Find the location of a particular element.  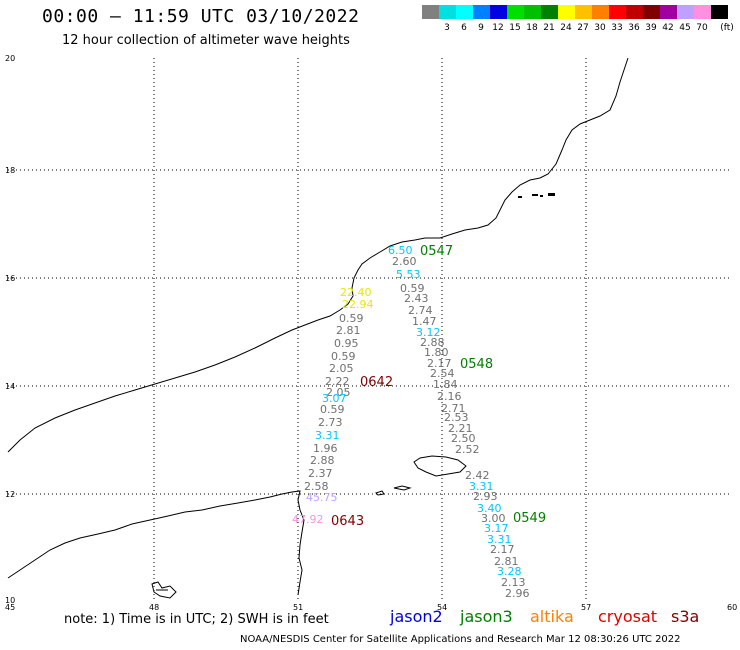

wave-height-value: 2.93 is located at coordinates (485, 496).